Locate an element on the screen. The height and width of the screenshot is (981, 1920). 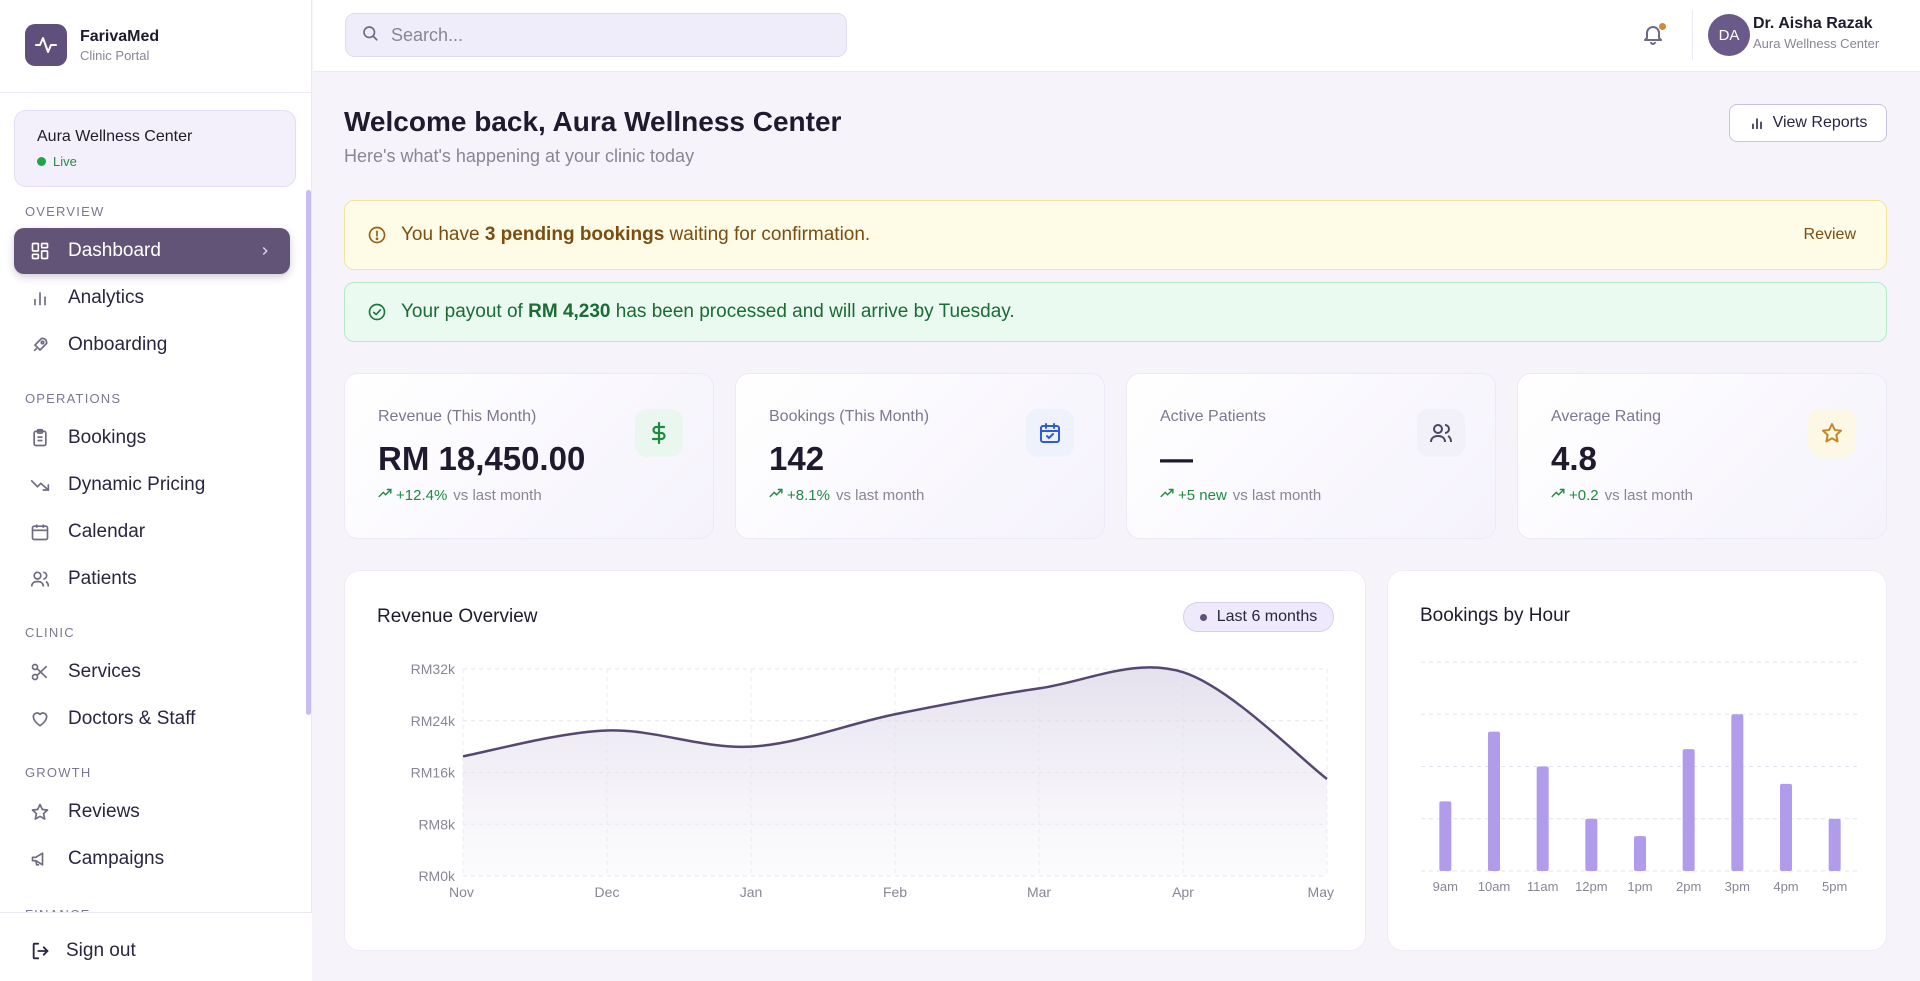
view-reports-label: View Reports is located at coordinates (1820, 122).